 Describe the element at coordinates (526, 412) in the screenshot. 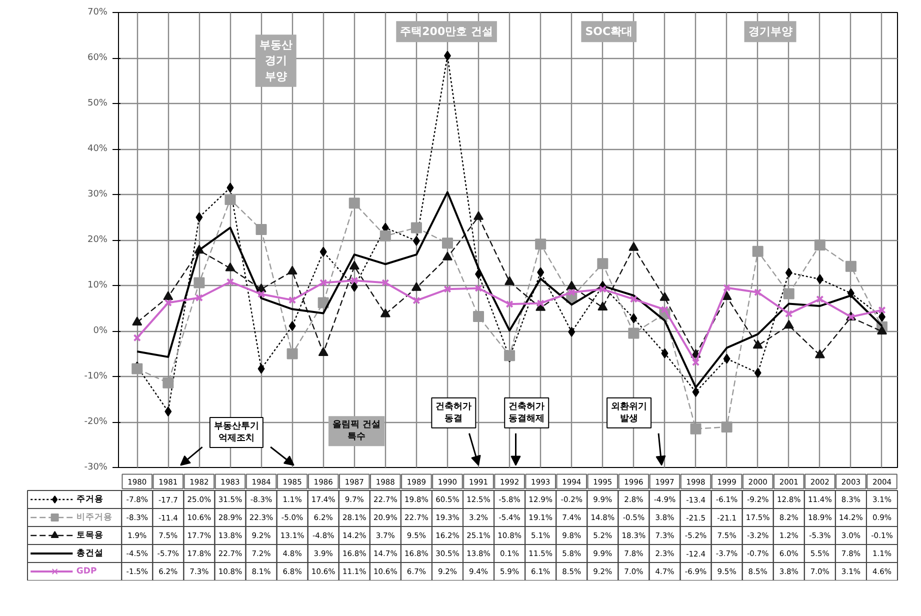

I see `annotation: 건축허가 동결해제` at that location.